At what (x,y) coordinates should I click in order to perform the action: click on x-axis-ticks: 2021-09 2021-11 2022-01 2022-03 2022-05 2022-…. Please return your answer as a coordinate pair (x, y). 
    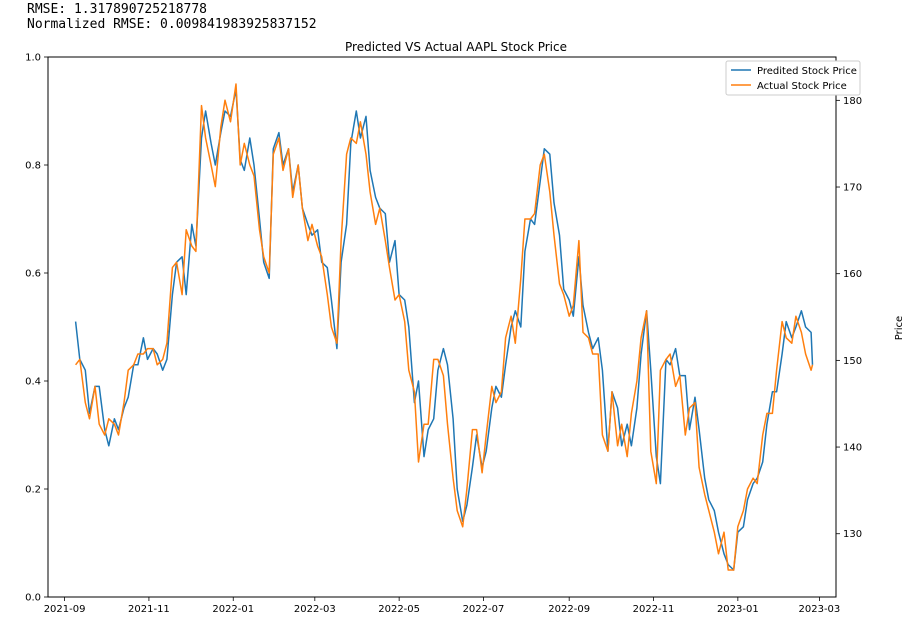
    Looking at the image, I should click on (442, 606).